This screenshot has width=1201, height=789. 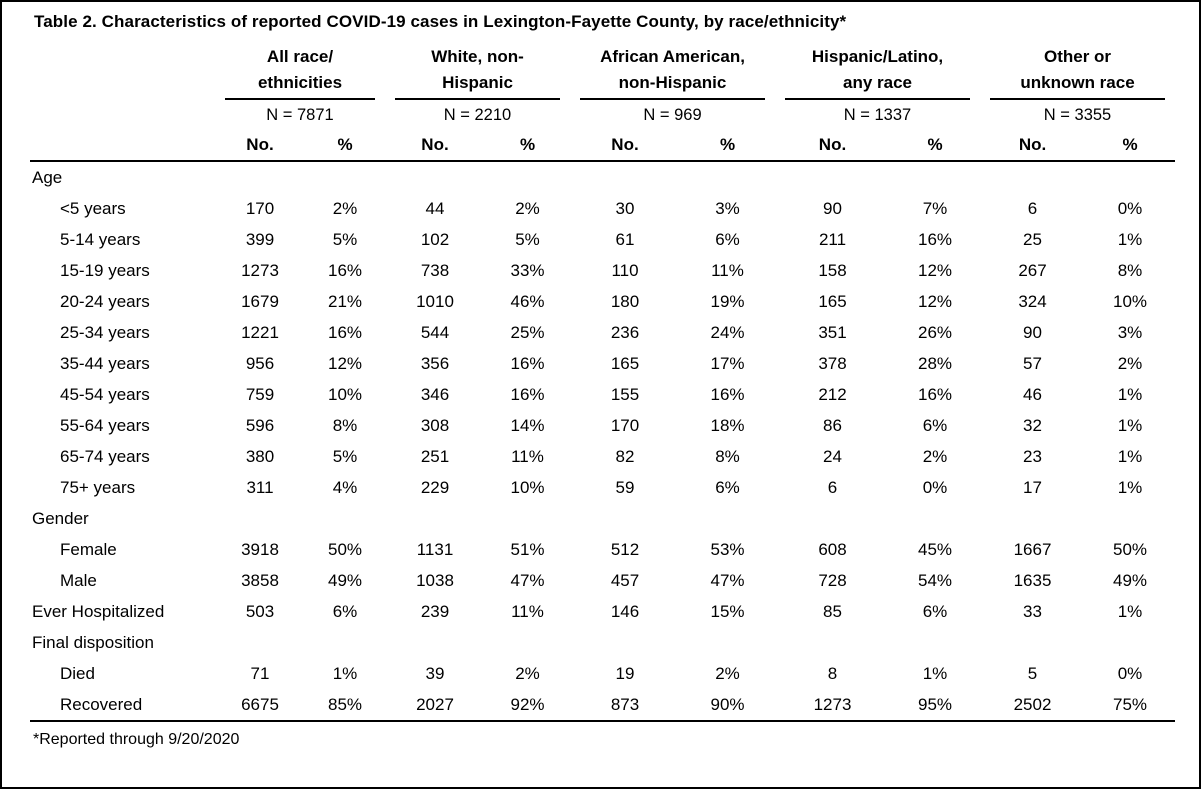 I want to click on count-cell: 503, so click(x=260, y=611).